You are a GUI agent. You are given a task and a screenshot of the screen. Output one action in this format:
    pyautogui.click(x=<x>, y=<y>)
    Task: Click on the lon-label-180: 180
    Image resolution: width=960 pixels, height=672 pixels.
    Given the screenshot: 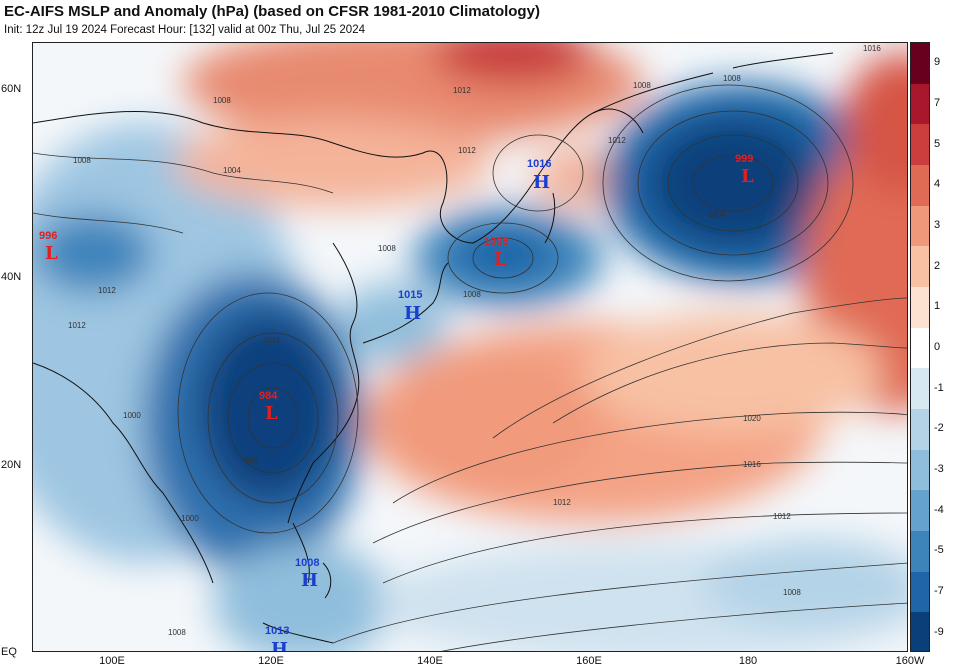 What is the action you would take?
    pyautogui.click(x=748, y=661)
    